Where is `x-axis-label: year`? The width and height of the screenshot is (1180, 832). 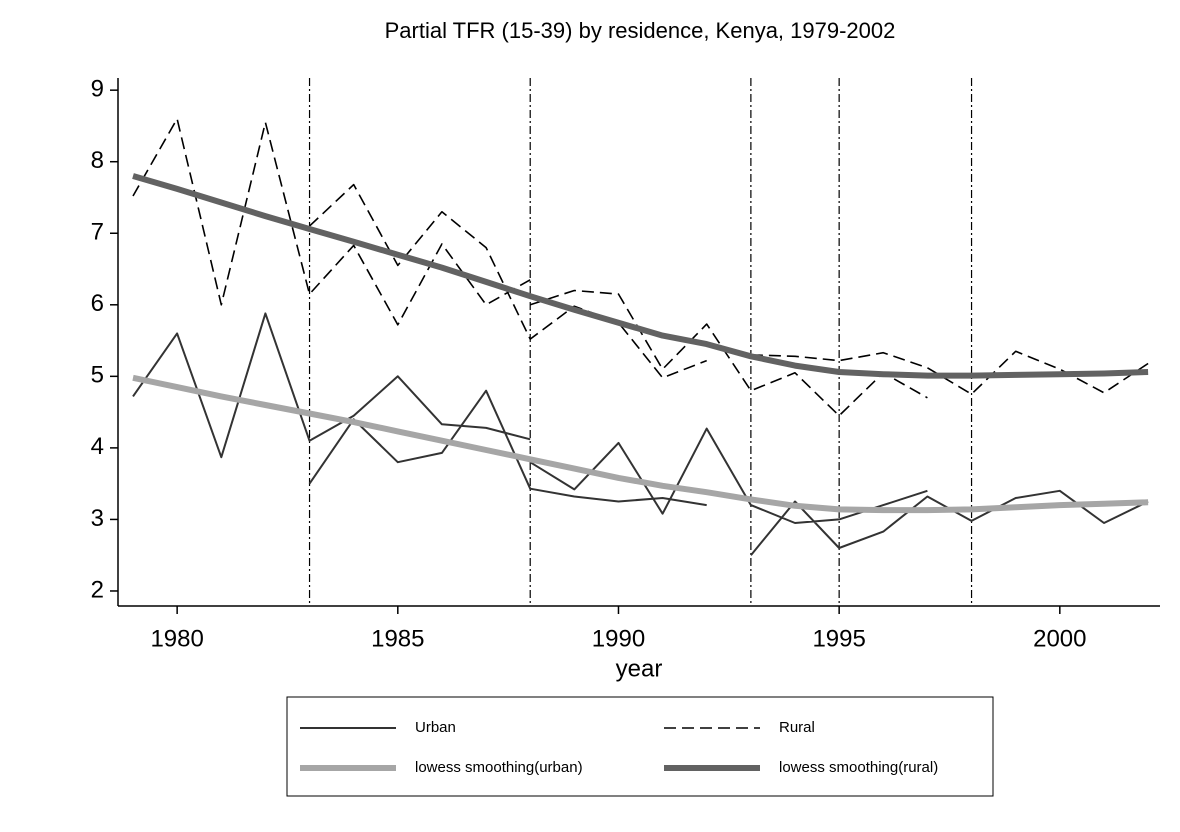 x-axis-label: year is located at coordinates (639, 668).